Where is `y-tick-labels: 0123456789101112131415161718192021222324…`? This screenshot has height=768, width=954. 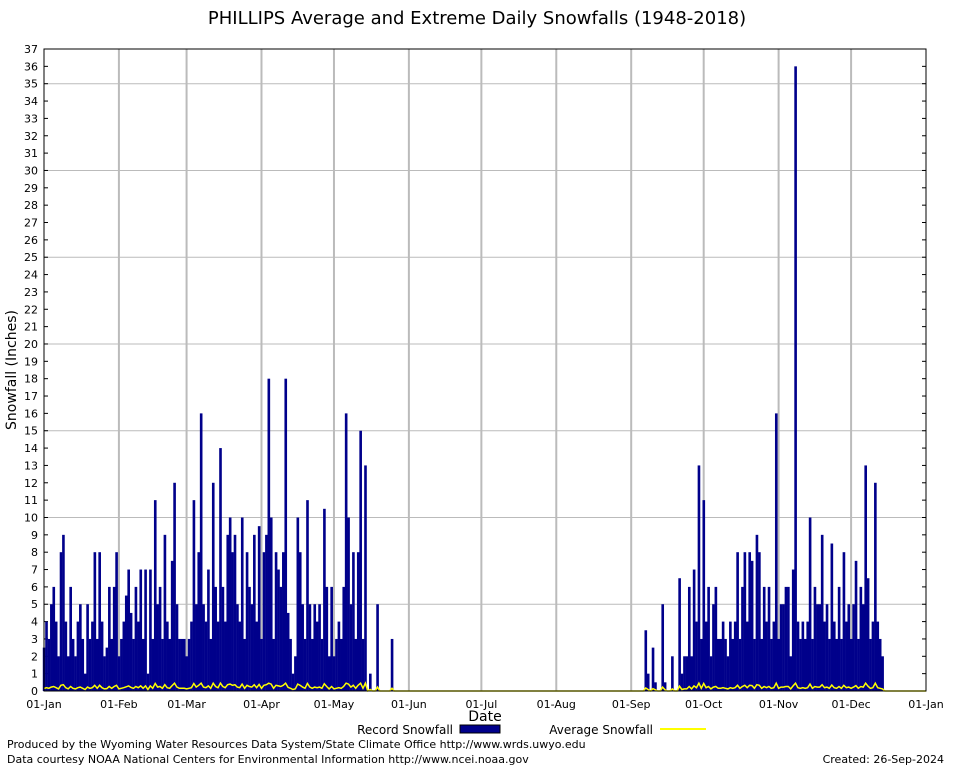
y-tick-labels: 0123456789101112131415161718192021222324… is located at coordinates (31, 370).